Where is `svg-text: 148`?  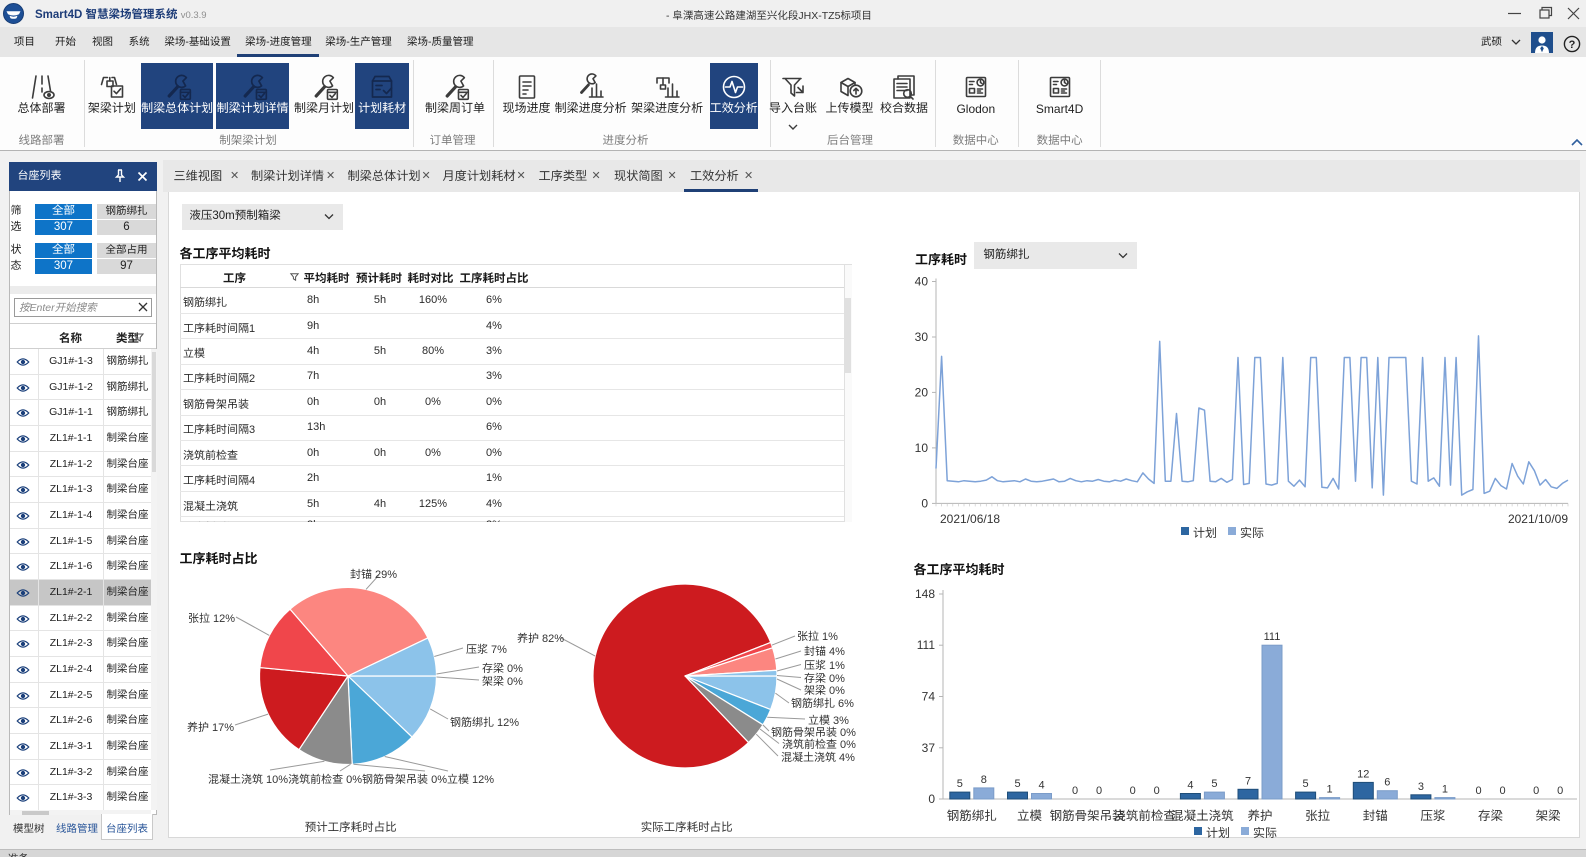 svg-text: 148 is located at coordinates (925, 594).